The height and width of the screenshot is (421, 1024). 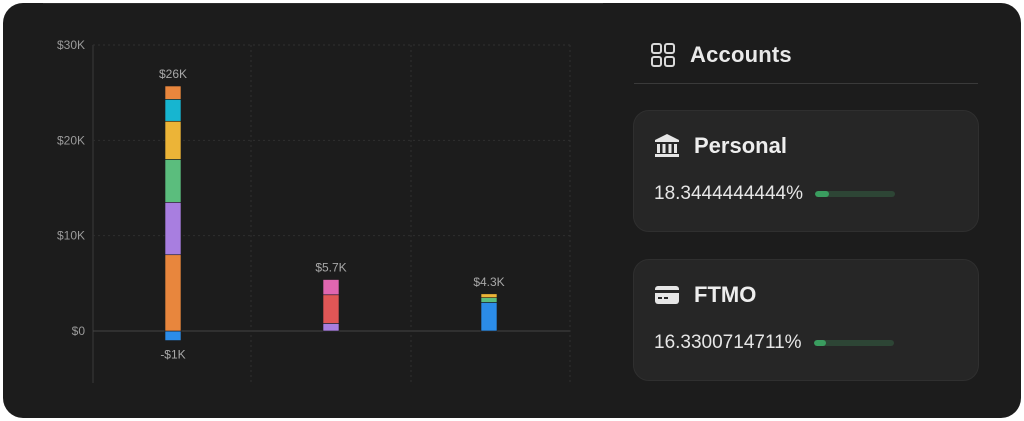 What do you see at coordinates (71, 45) in the screenshot?
I see `y-tick-label: $30K` at bounding box center [71, 45].